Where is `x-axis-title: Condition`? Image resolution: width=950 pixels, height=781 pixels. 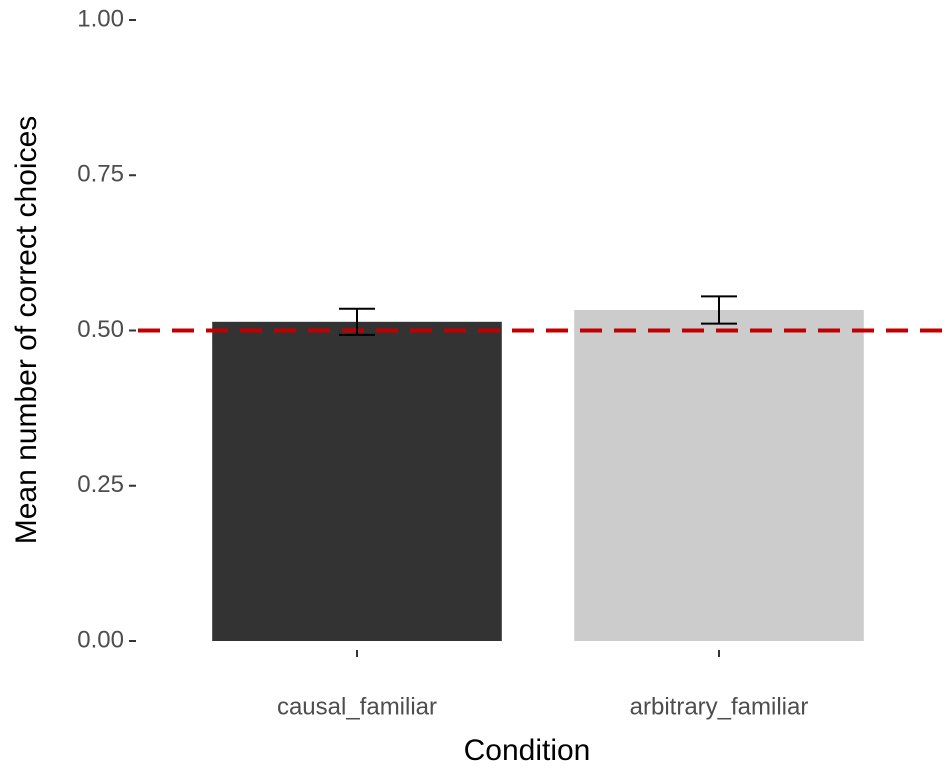
x-axis-title: Condition is located at coordinates (527, 750).